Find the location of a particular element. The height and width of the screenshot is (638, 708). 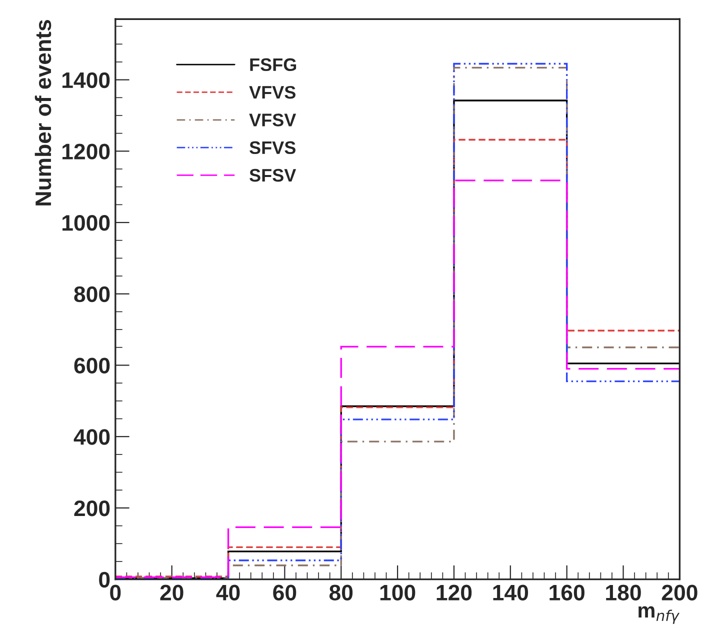

legend-label: FSFG is located at coordinates (273, 65).